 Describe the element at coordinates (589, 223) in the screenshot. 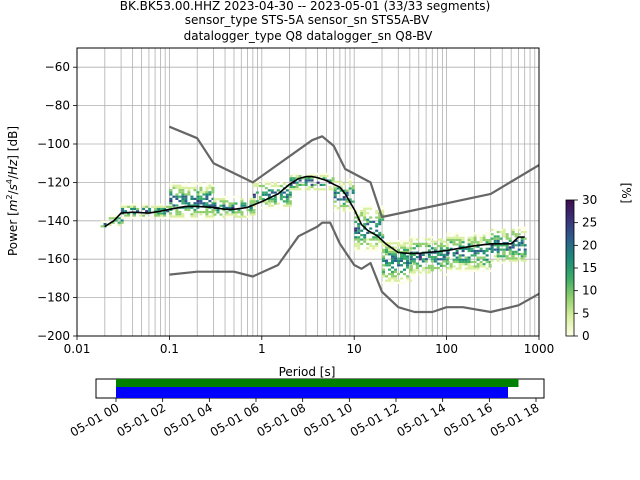

I see `colorbar-tick-label: 25` at that location.